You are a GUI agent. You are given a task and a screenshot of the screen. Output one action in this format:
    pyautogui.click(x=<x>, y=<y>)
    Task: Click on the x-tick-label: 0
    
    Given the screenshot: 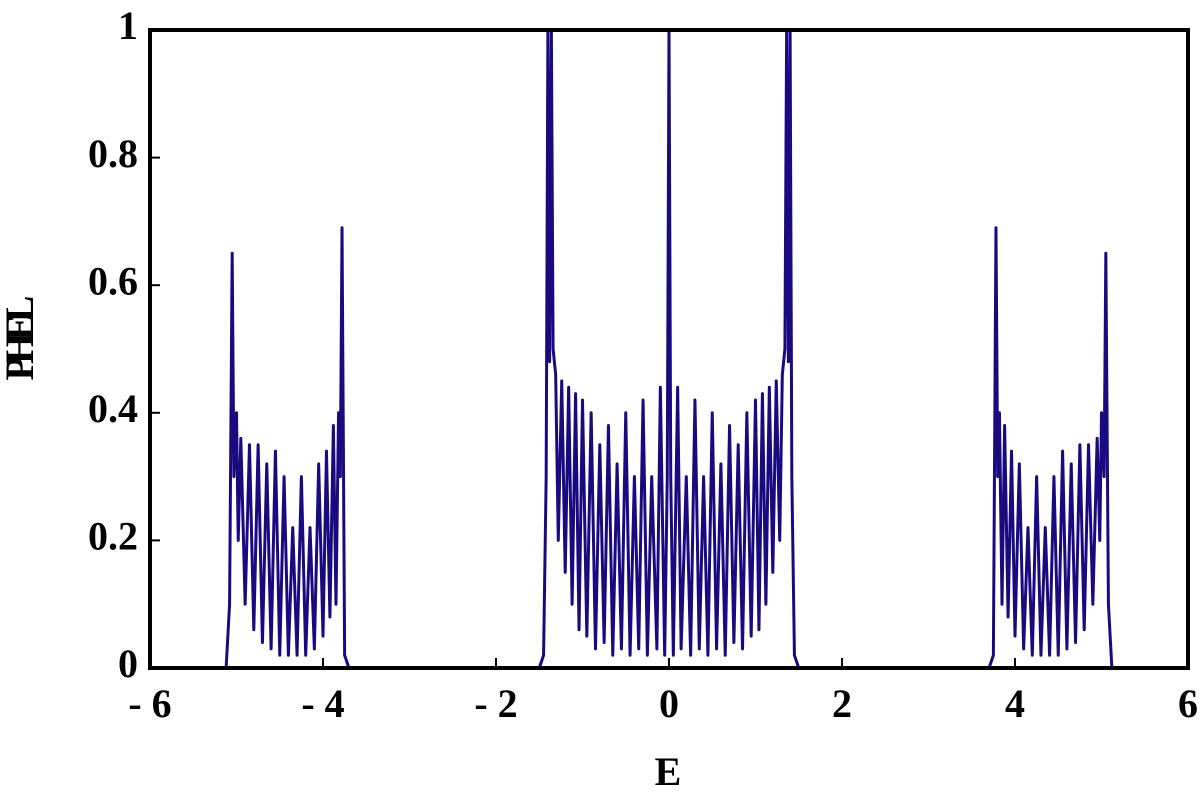 What is the action you would take?
    pyautogui.click(x=669, y=703)
    